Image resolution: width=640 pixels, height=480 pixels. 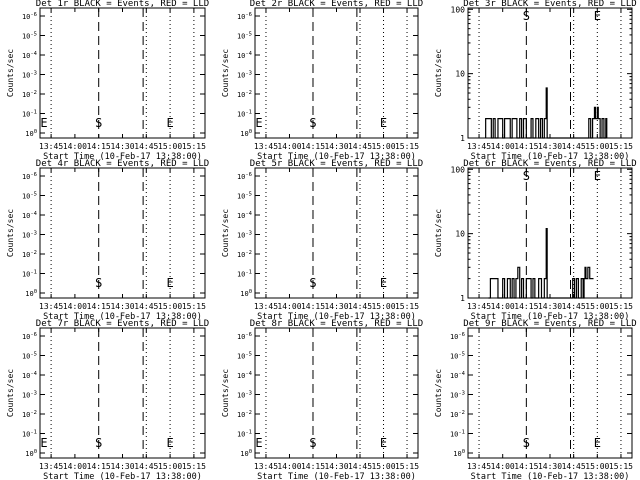 What do you see at coordinates (461, 433) in the screenshot?
I see `y-tick-exponent: -1` at bounding box center [461, 433].